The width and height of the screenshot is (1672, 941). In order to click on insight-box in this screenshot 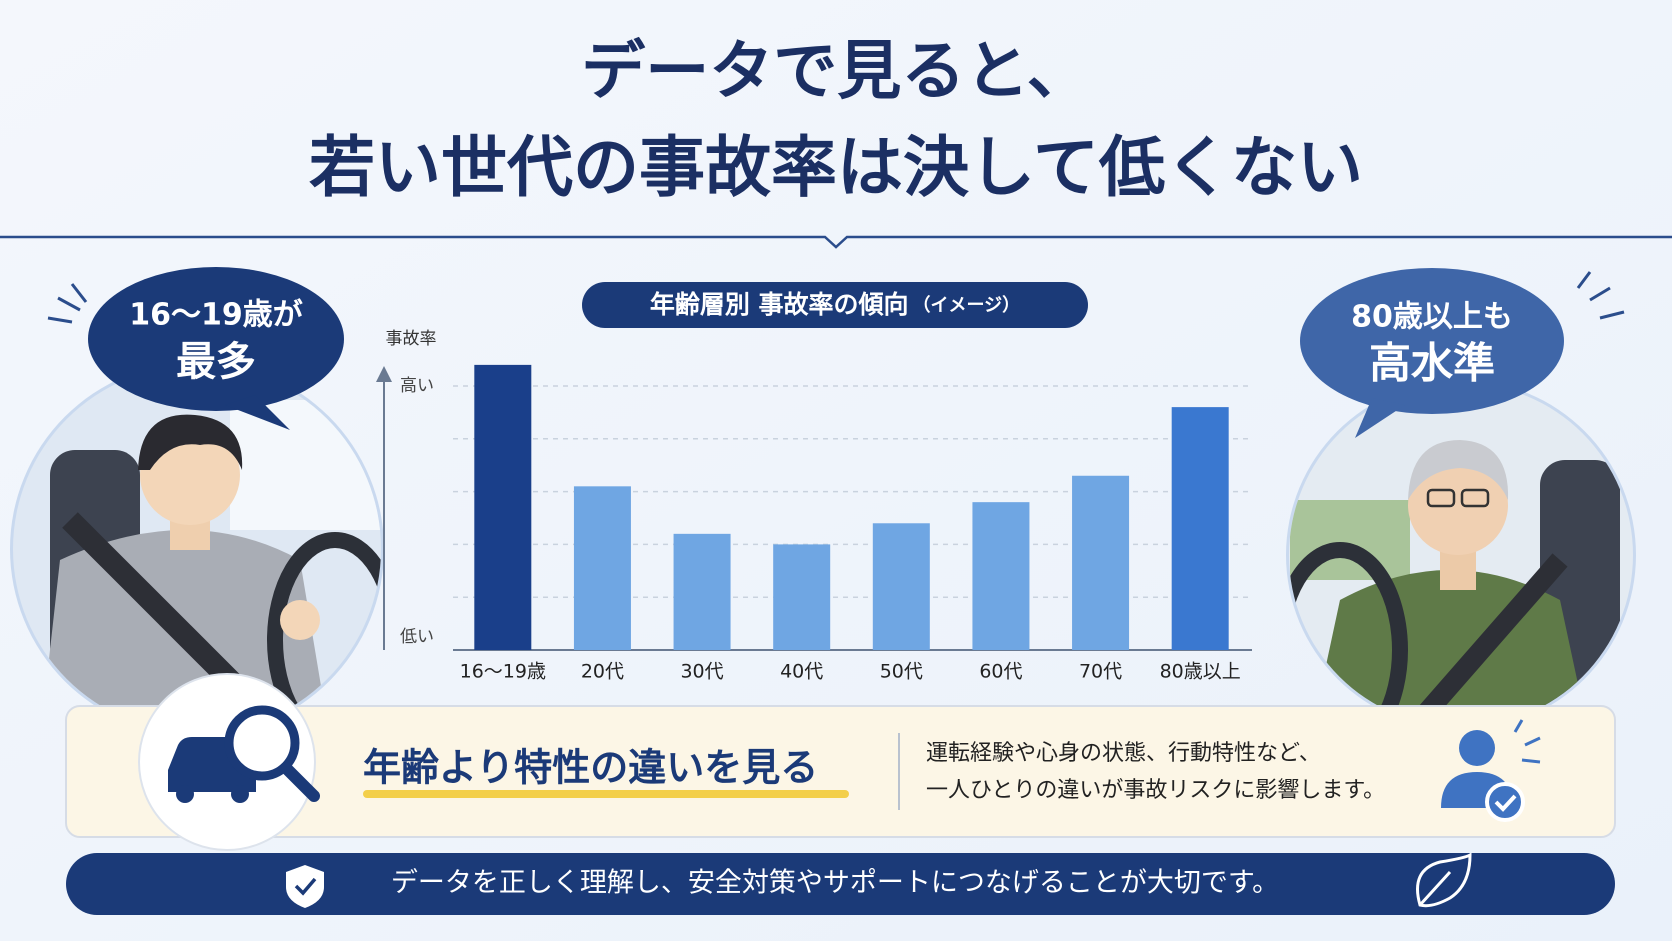, I will do `click(840, 771)`.